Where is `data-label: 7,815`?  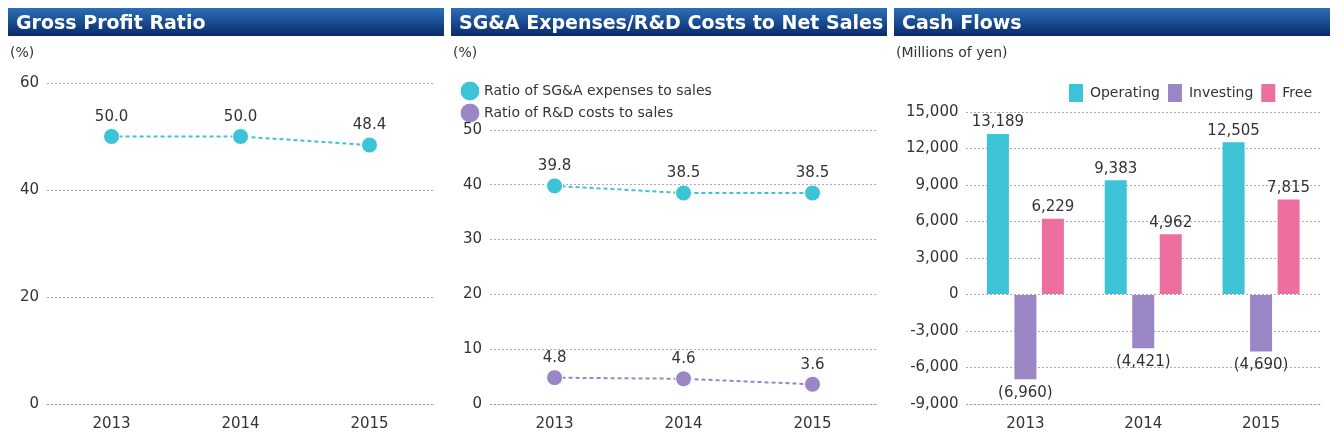
data-label: 7,815 is located at coordinates (1289, 186).